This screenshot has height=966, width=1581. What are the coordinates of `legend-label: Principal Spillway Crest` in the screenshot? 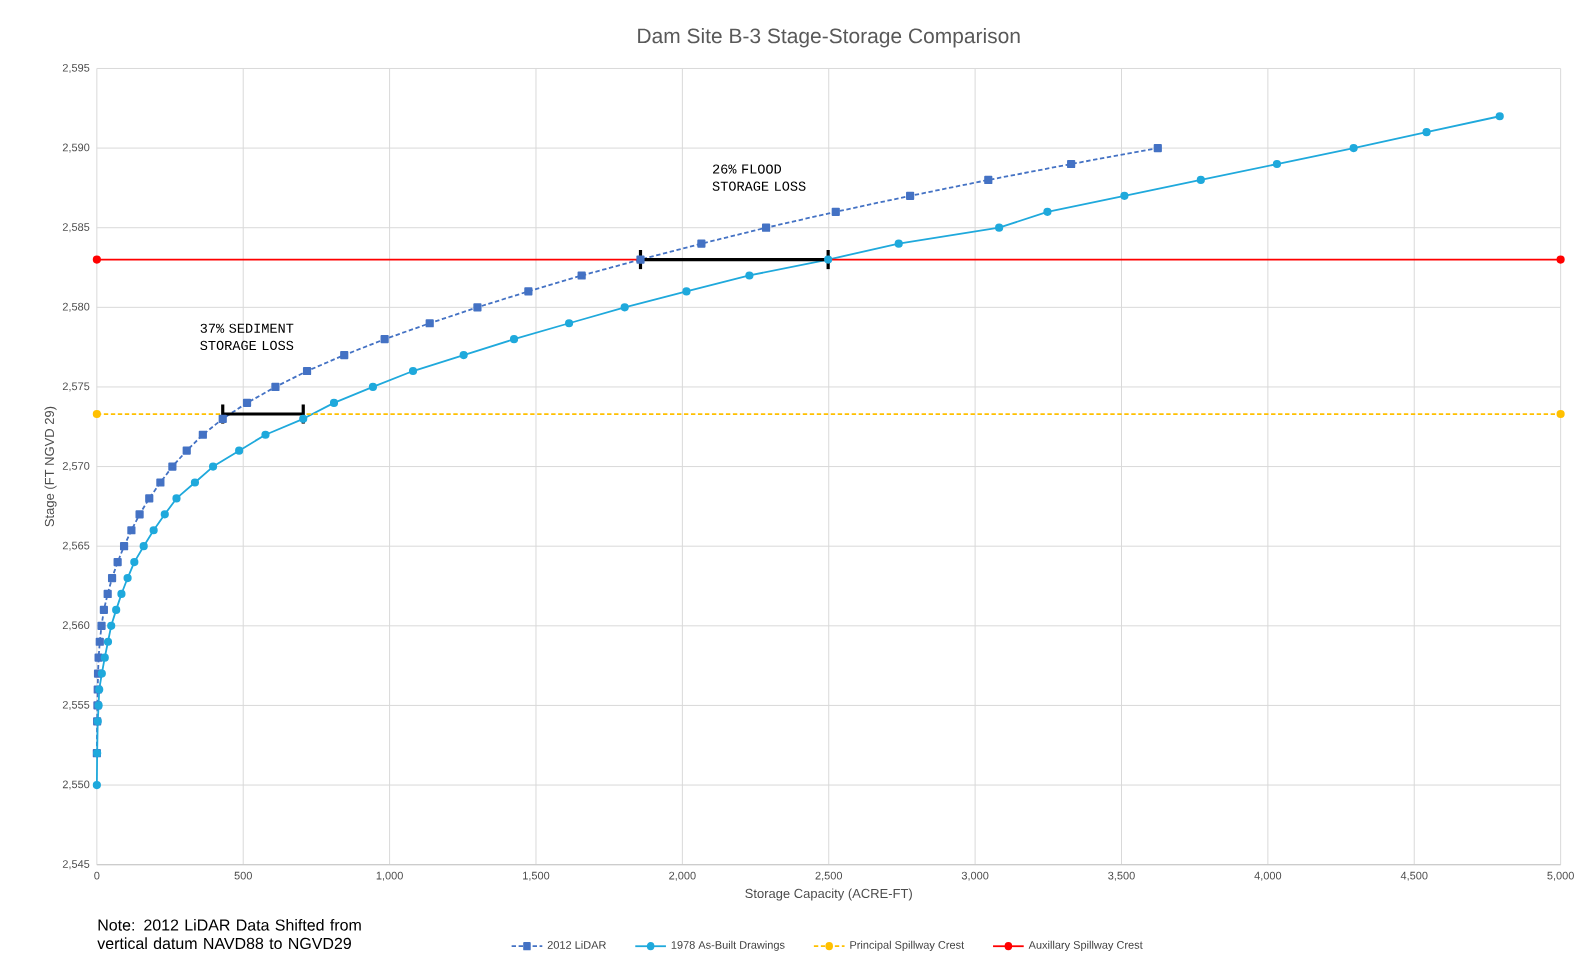 It's located at (907, 946).